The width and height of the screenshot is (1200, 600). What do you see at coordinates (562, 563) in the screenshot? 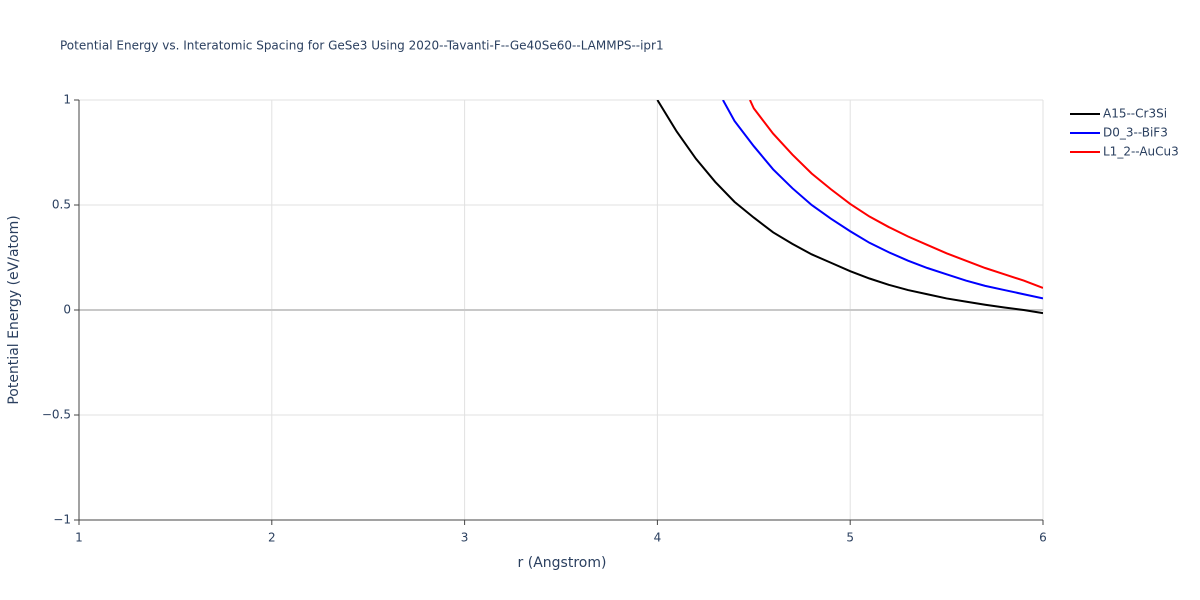
I see `x-axis-label: r (Angstrom)` at bounding box center [562, 563].